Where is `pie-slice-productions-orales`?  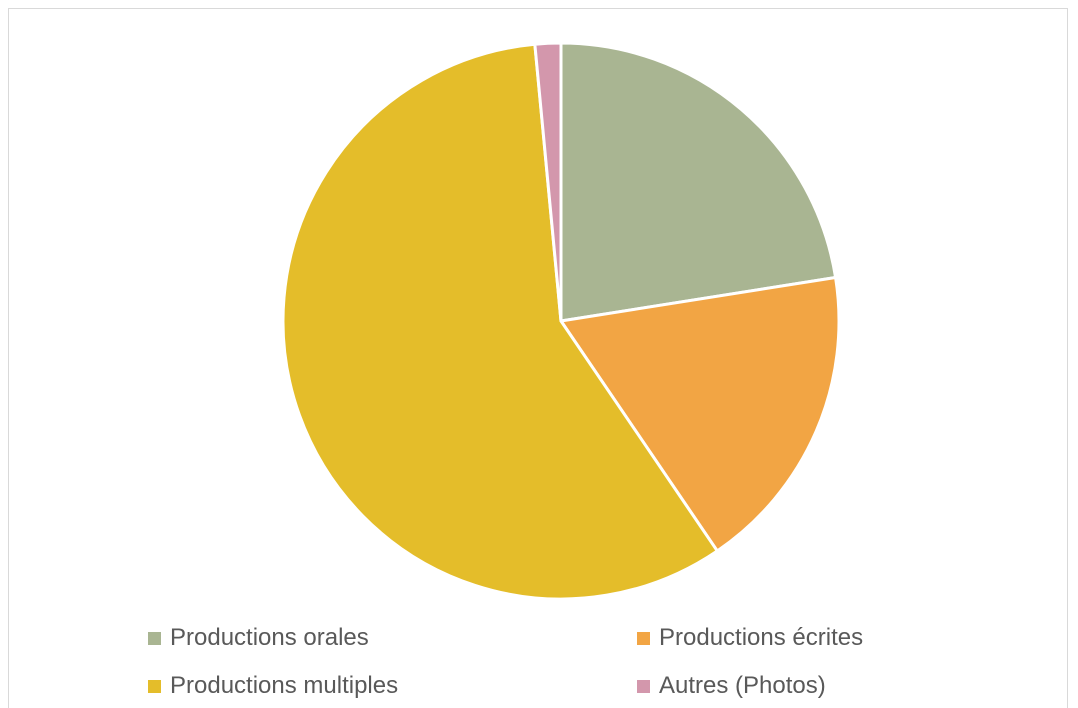 pie-slice-productions-orales is located at coordinates (698, 182).